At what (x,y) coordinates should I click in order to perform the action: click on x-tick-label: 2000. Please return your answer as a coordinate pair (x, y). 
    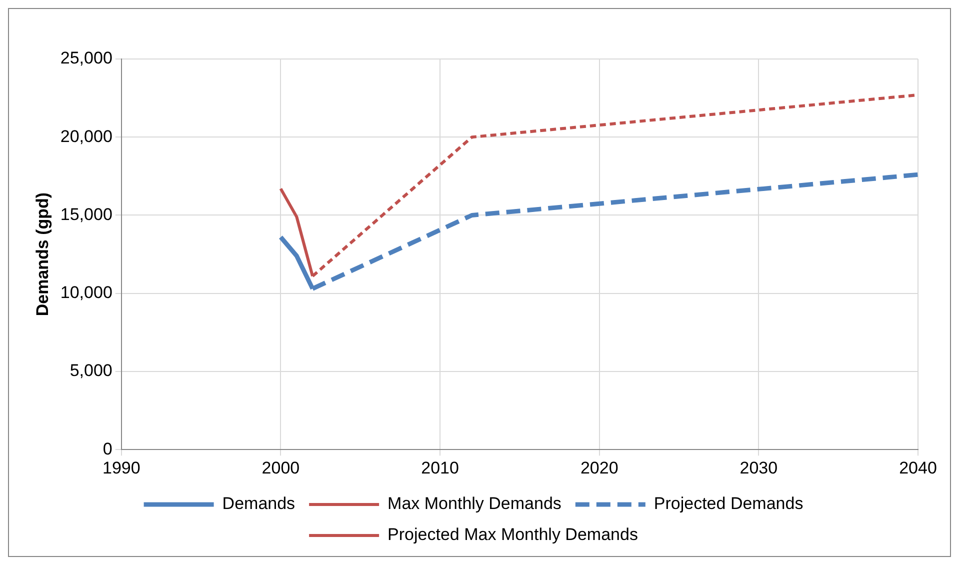
    Looking at the image, I should click on (281, 468).